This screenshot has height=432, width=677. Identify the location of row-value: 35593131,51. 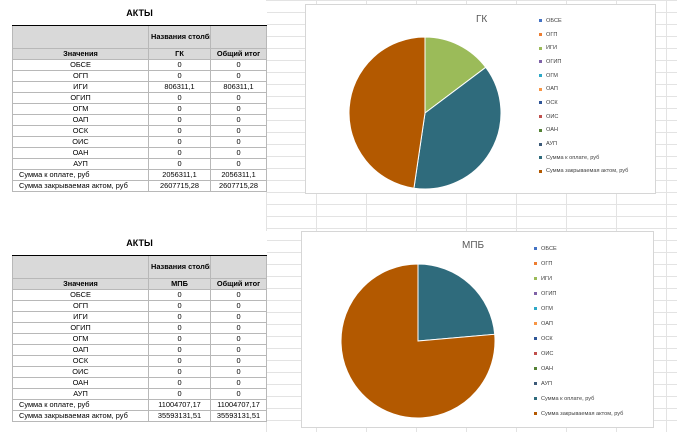
(179, 416).